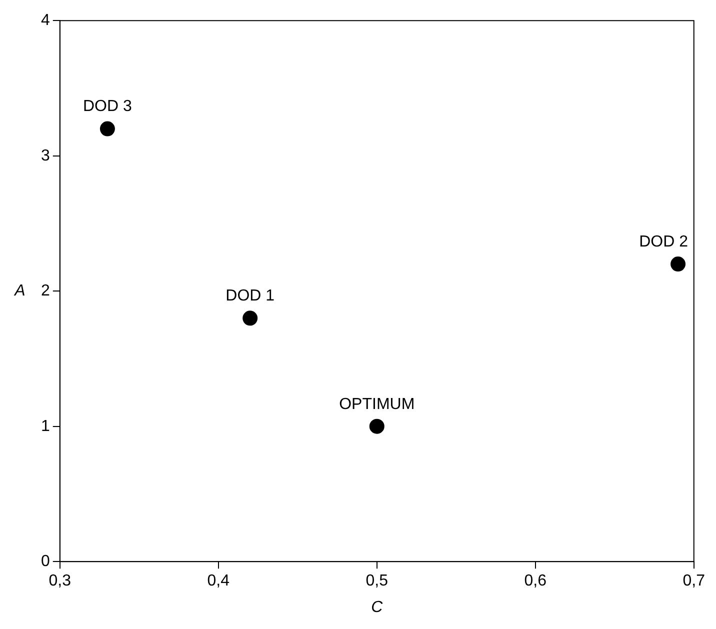 The width and height of the screenshot is (716, 629). Describe the element at coordinates (663, 241) in the screenshot. I see `annotation: DOD 2` at that location.